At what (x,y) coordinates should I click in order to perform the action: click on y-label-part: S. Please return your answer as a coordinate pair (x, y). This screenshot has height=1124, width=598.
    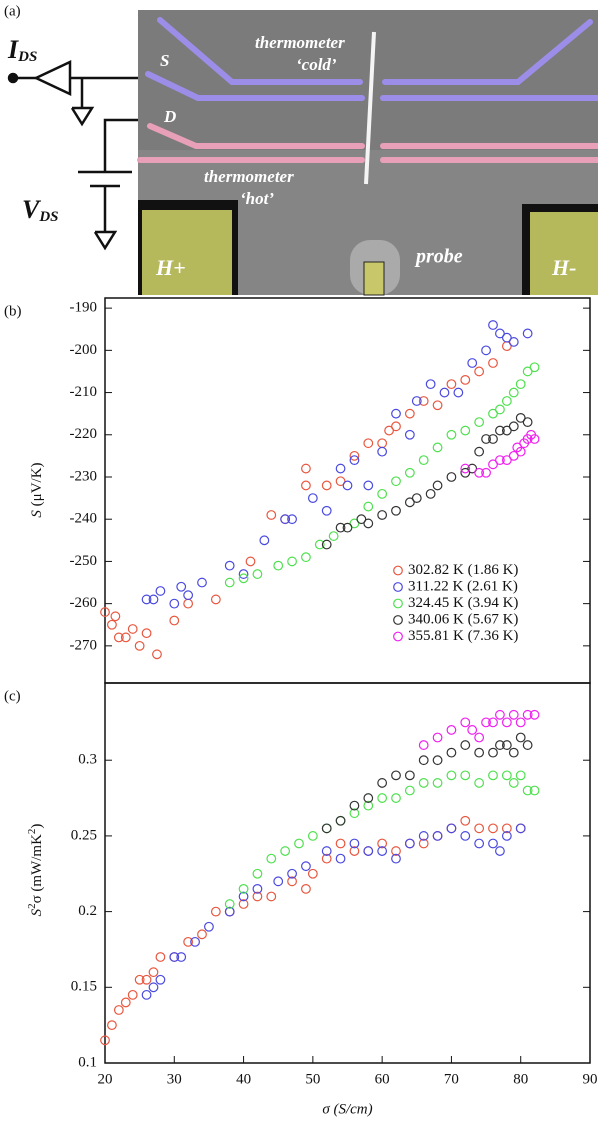
    Looking at the image, I should click on (37, 514).